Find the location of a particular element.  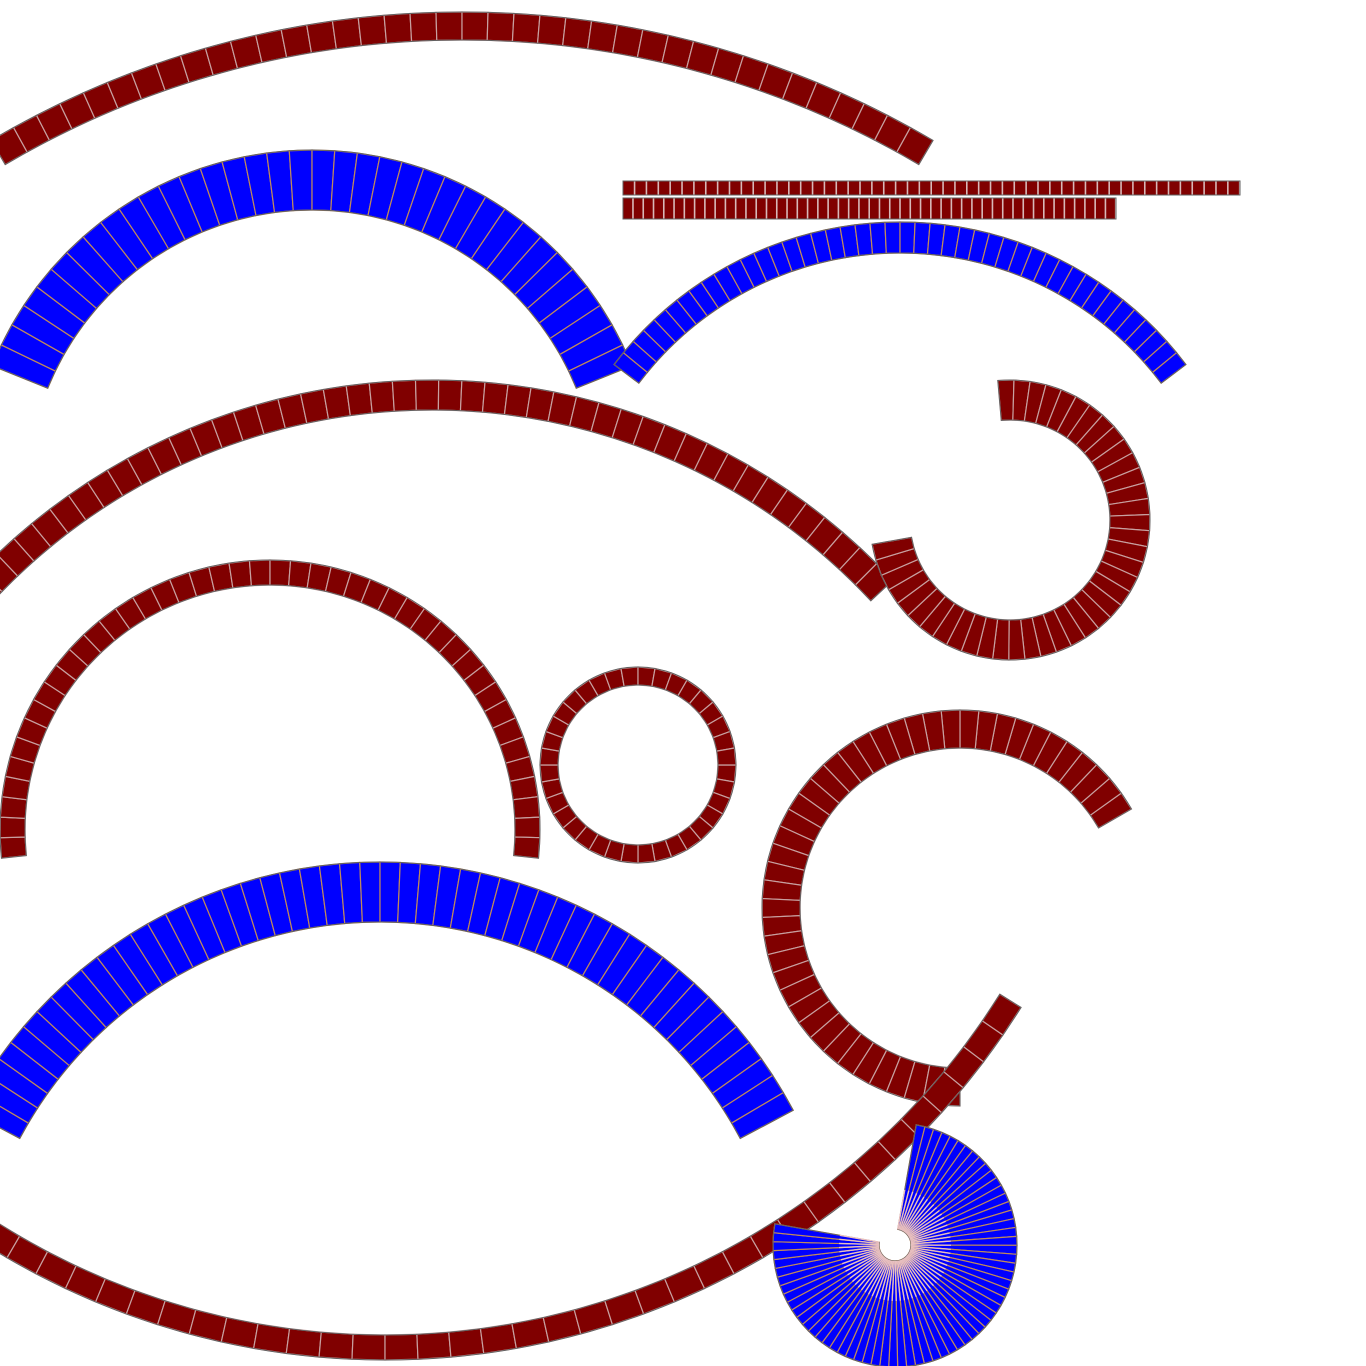

arc-band-top-outline is located at coordinates (467, 88).